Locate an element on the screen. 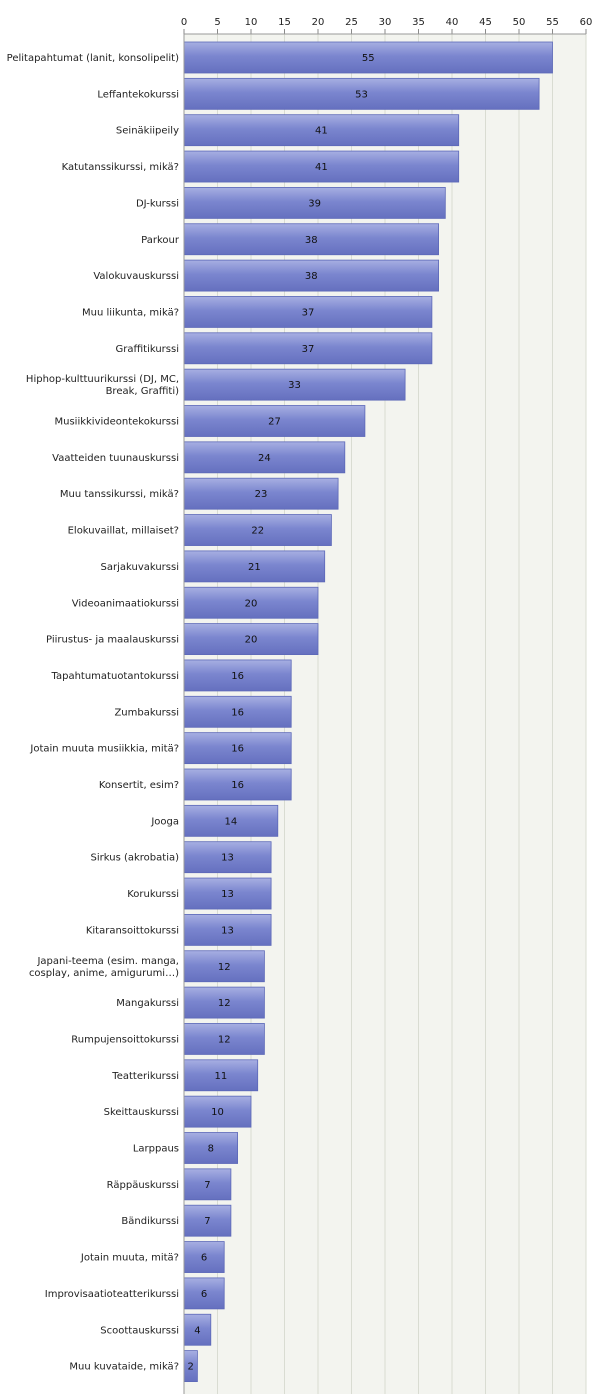  bar-group: 22 is located at coordinates (257, 530).